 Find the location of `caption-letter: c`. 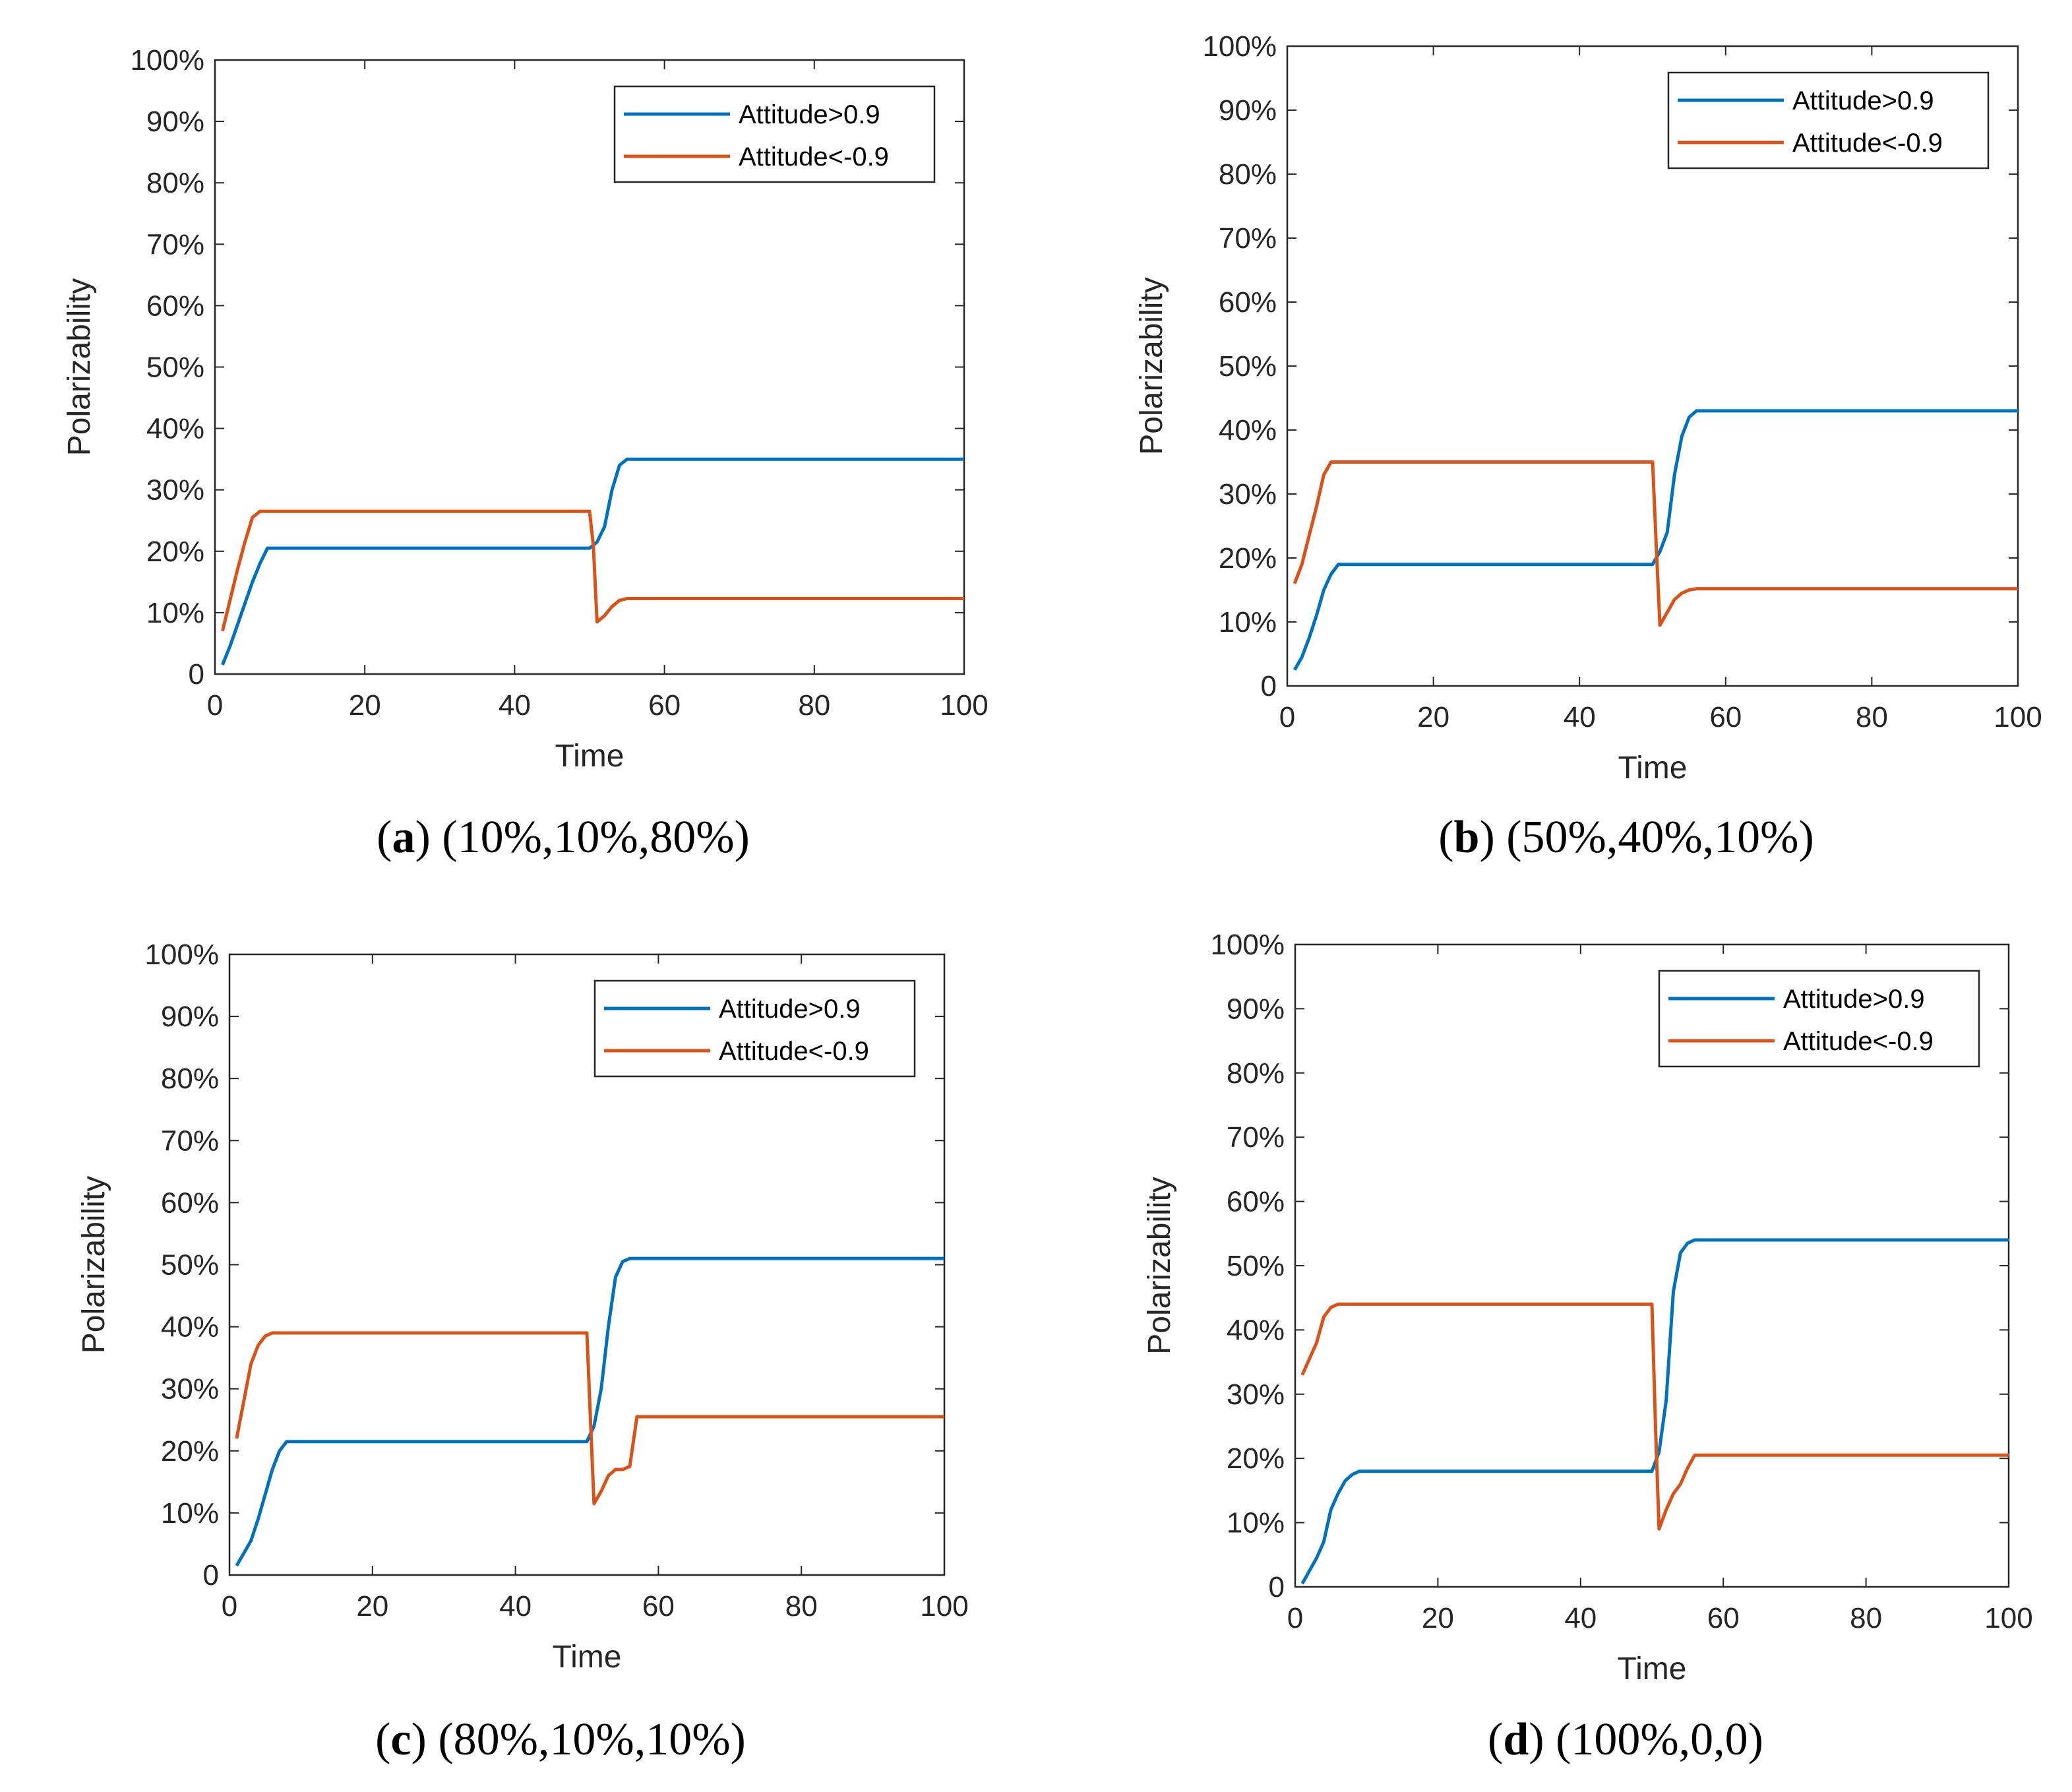

caption-letter: c is located at coordinates (400, 1739).